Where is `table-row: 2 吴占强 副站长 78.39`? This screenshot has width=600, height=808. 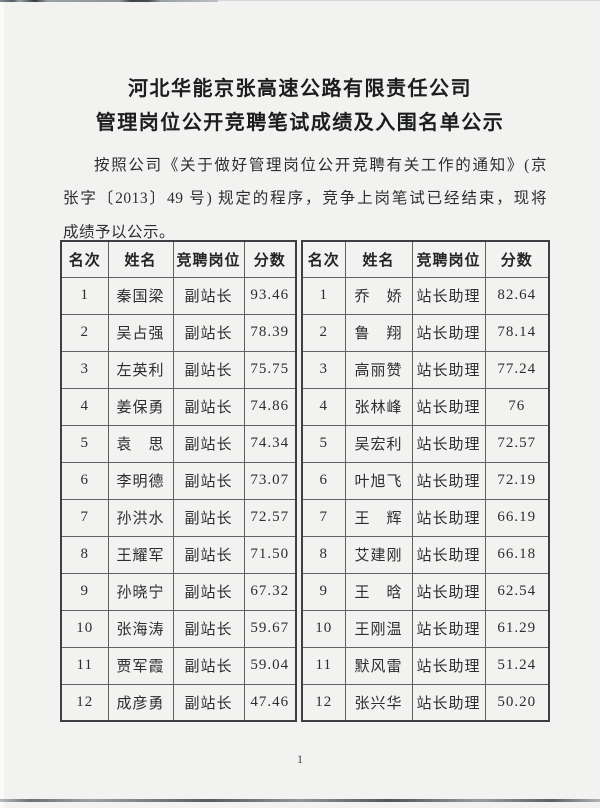
table-row: 2 吴占强 副站长 78.39 is located at coordinates (178, 332).